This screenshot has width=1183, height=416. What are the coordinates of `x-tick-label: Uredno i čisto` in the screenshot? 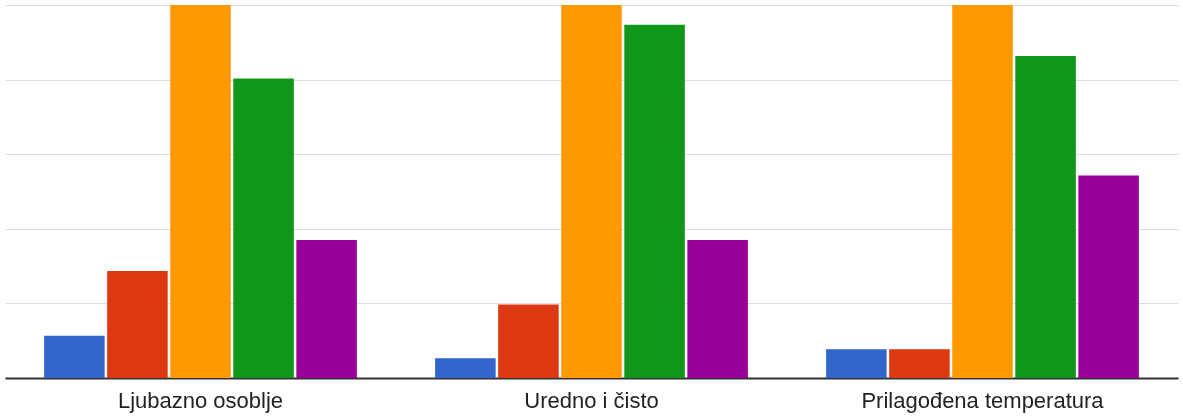 It's located at (591, 400).